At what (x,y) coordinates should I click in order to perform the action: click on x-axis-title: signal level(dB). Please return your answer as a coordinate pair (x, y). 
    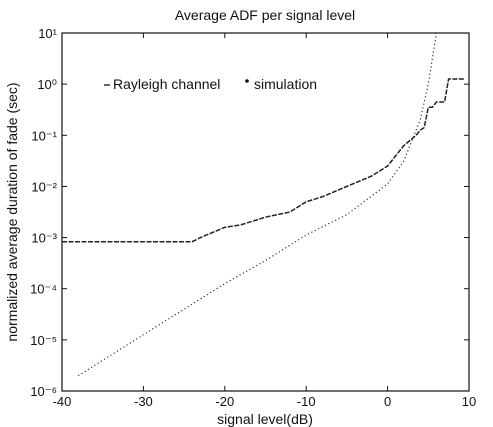
    Looking at the image, I should click on (265, 419).